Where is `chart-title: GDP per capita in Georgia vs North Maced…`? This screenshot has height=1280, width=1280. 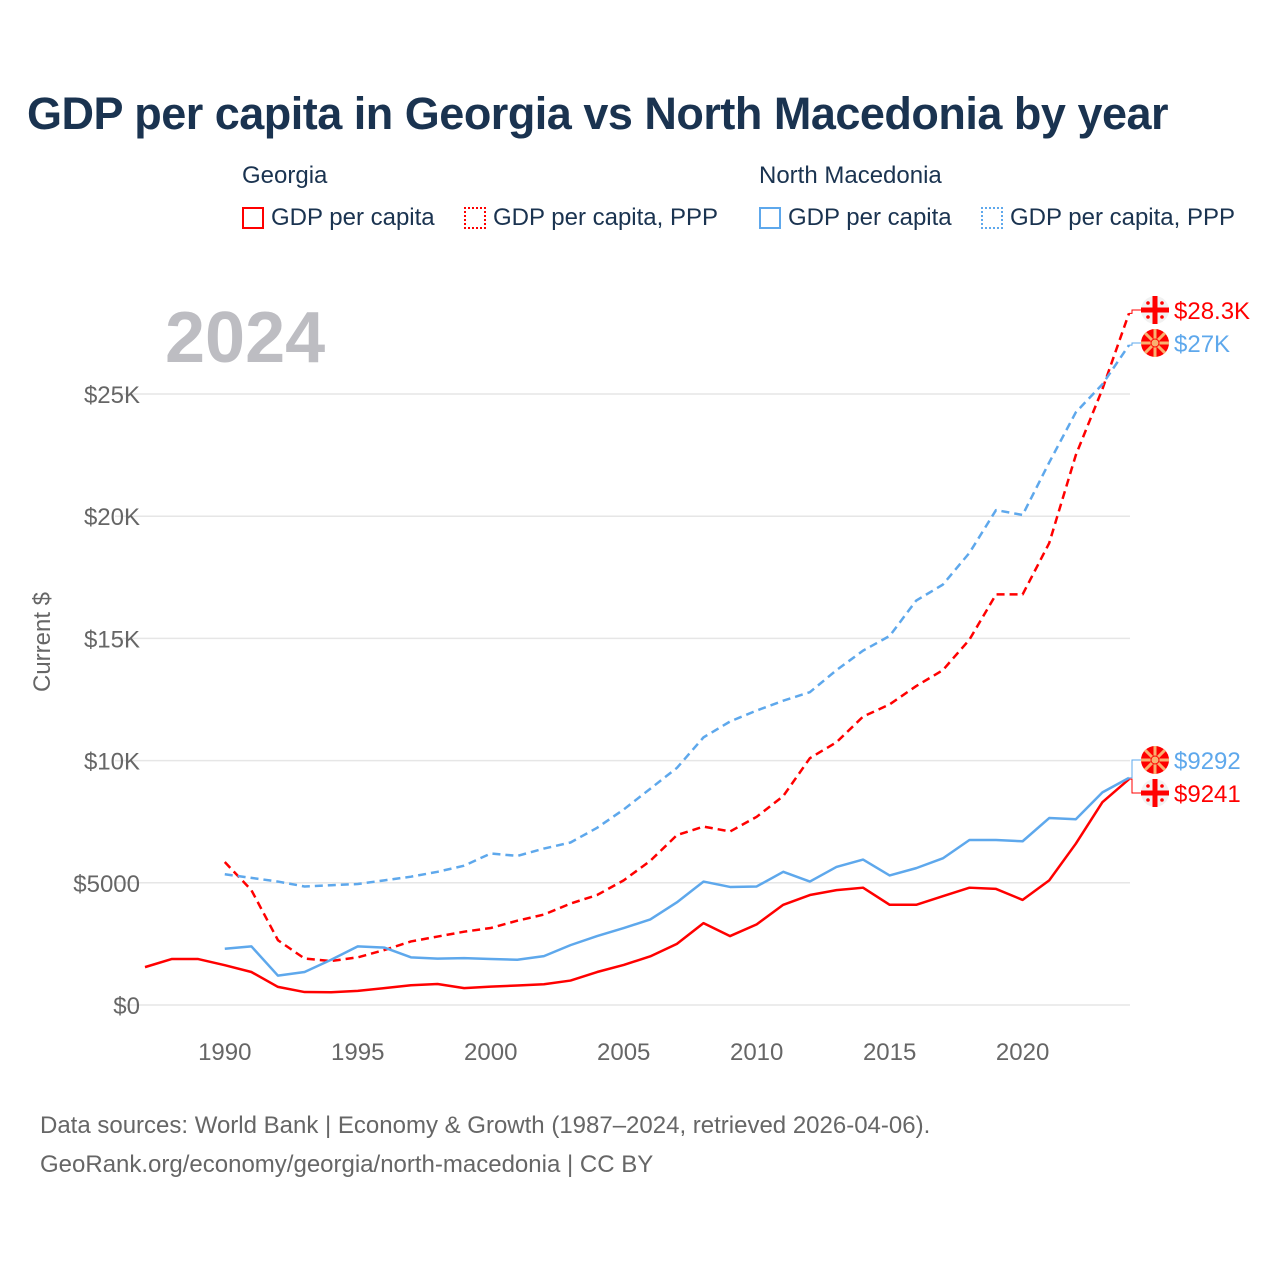
chart-title: GDP per capita in Georgia vs North Maced… is located at coordinates (598, 113).